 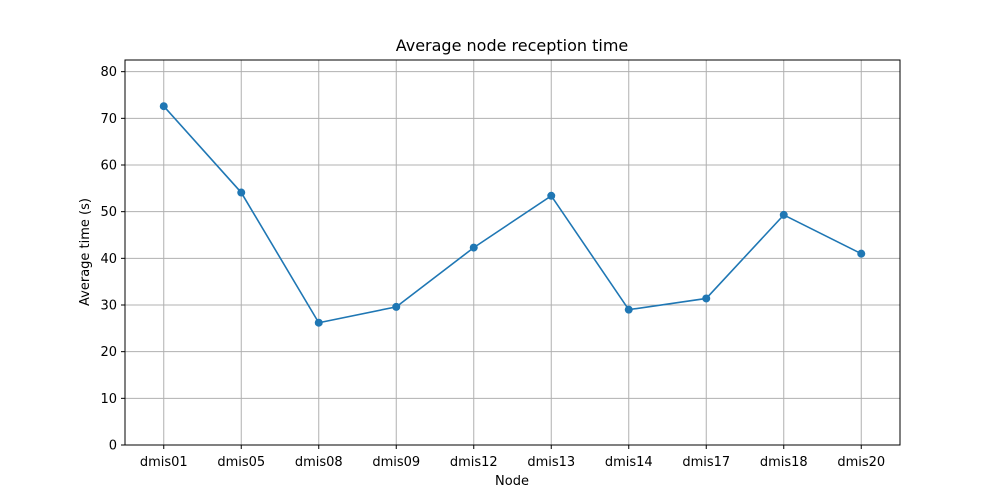 What do you see at coordinates (108, 212) in the screenshot?
I see `y-tick-label: 50` at bounding box center [108, 212].